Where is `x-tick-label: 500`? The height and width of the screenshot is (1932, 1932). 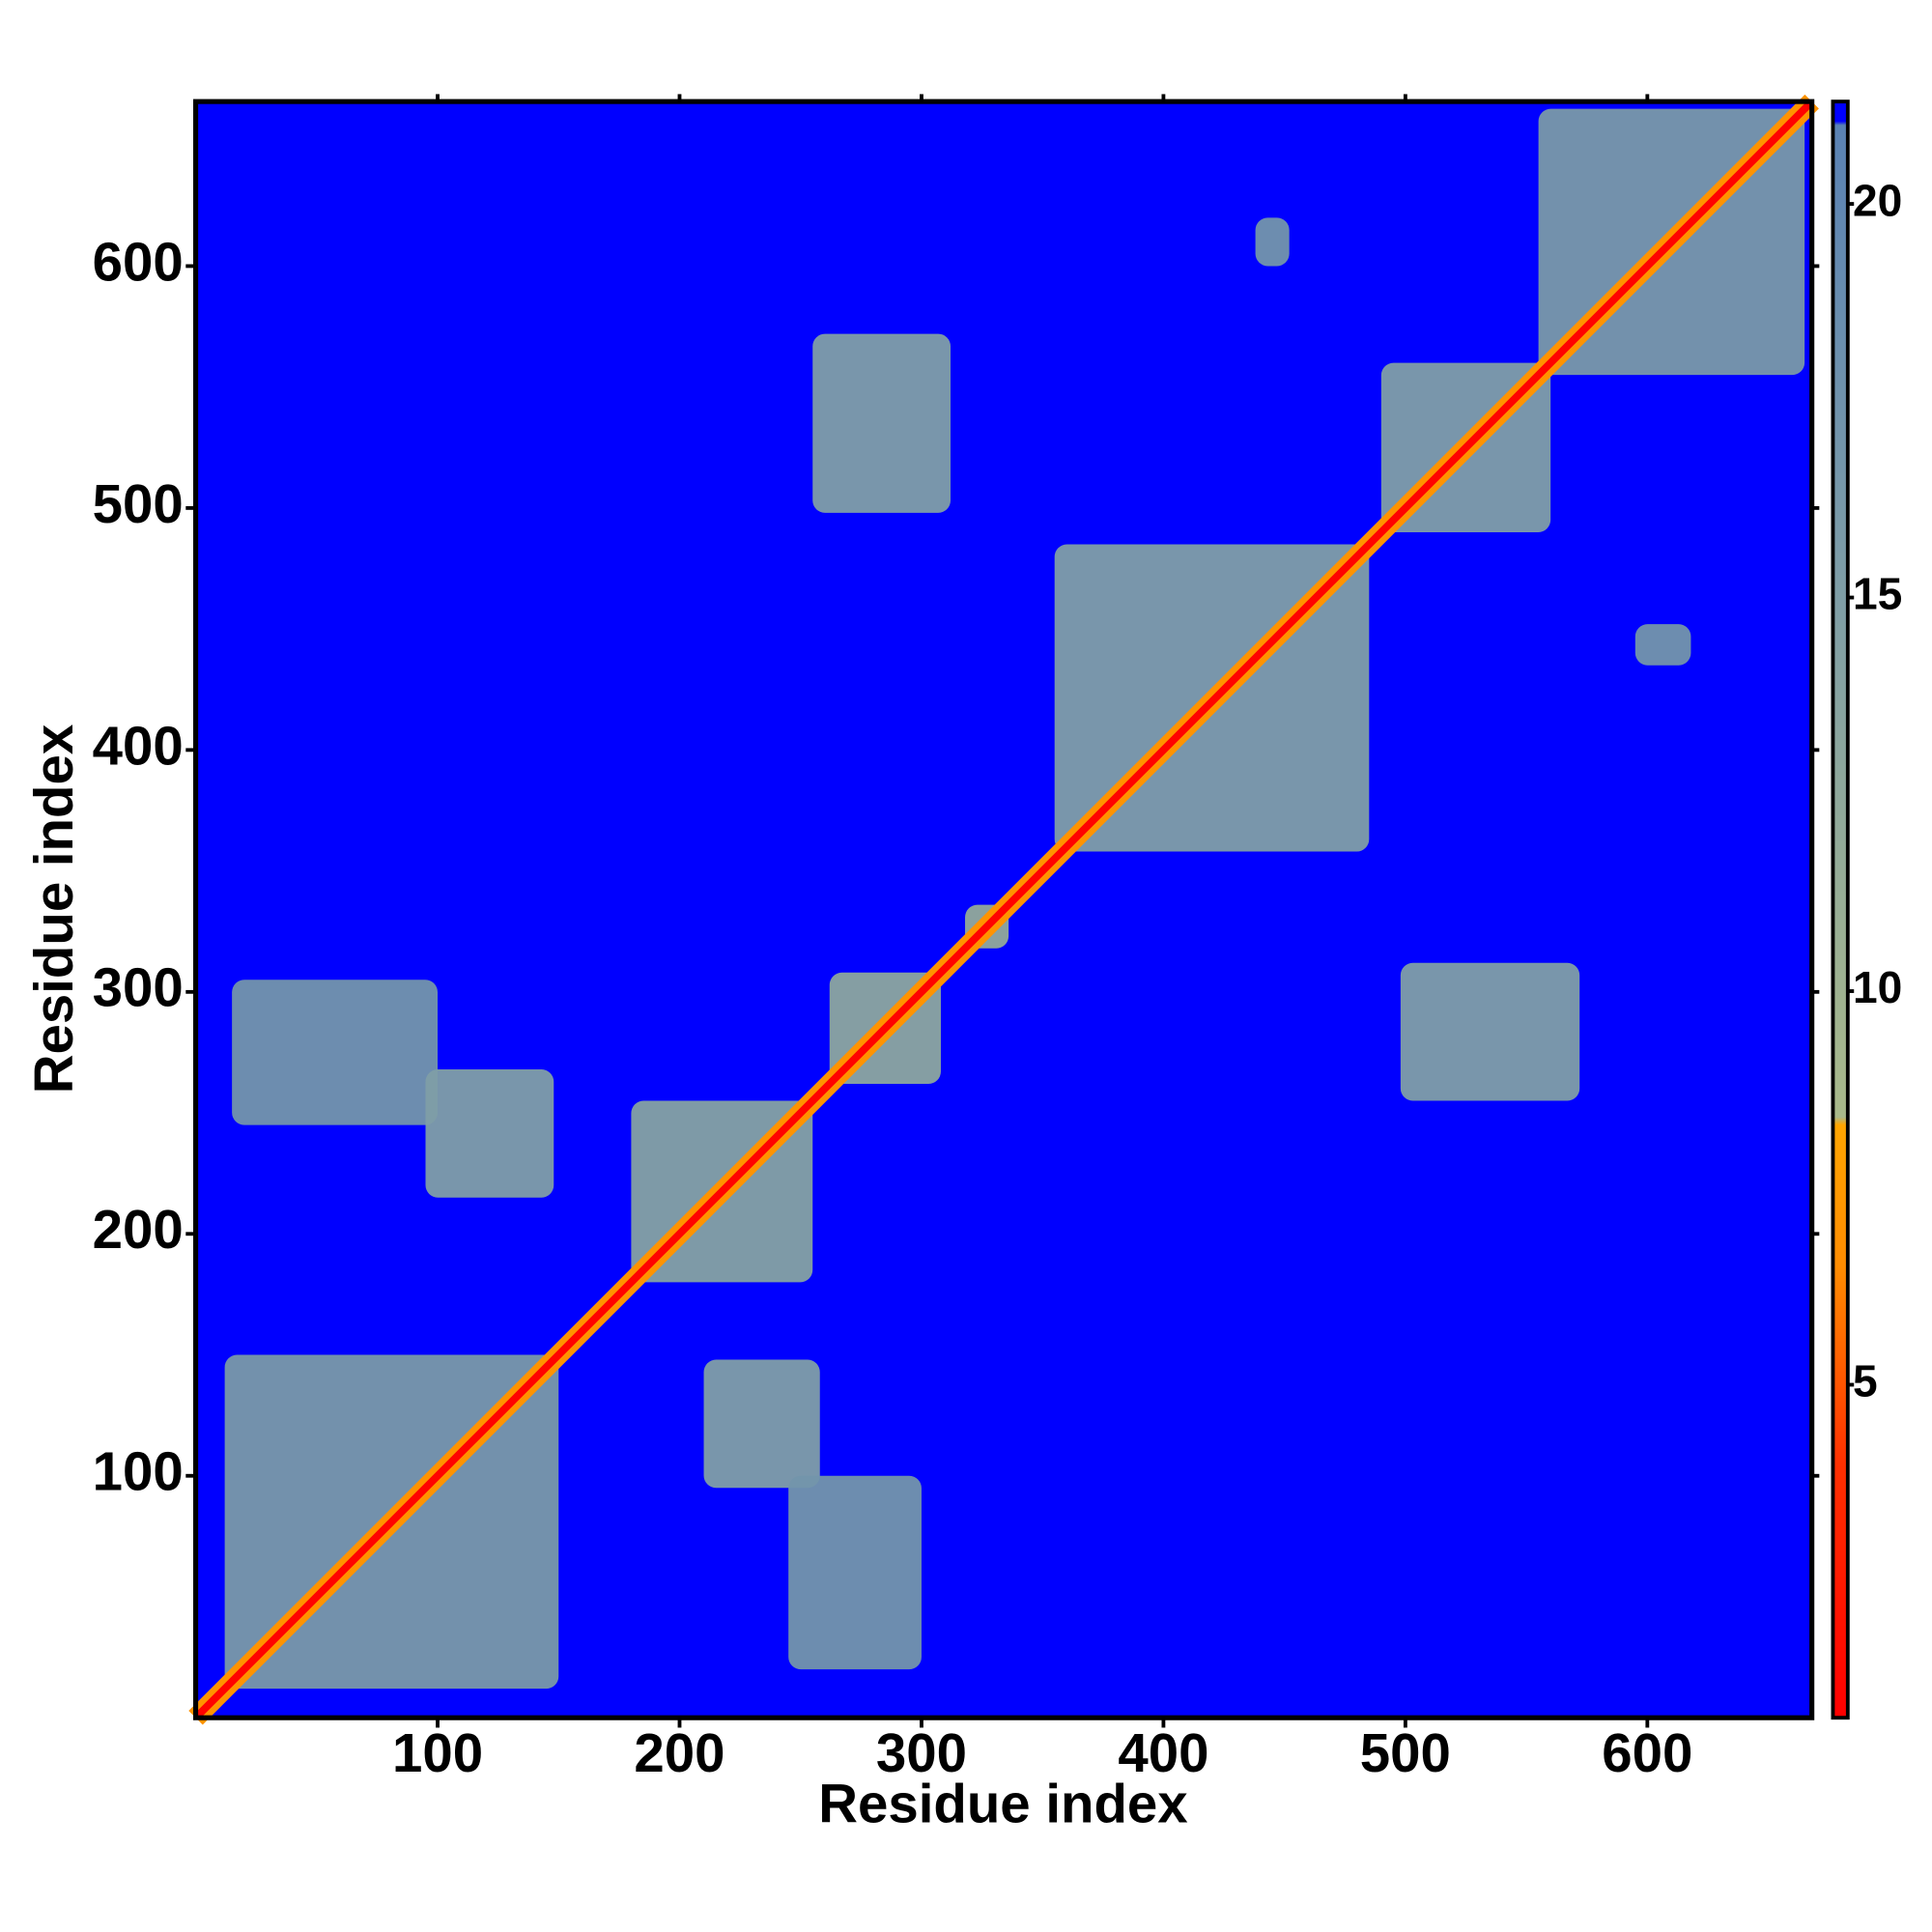 x-tick-label: 500 is located at coordinates (1405, 1752).